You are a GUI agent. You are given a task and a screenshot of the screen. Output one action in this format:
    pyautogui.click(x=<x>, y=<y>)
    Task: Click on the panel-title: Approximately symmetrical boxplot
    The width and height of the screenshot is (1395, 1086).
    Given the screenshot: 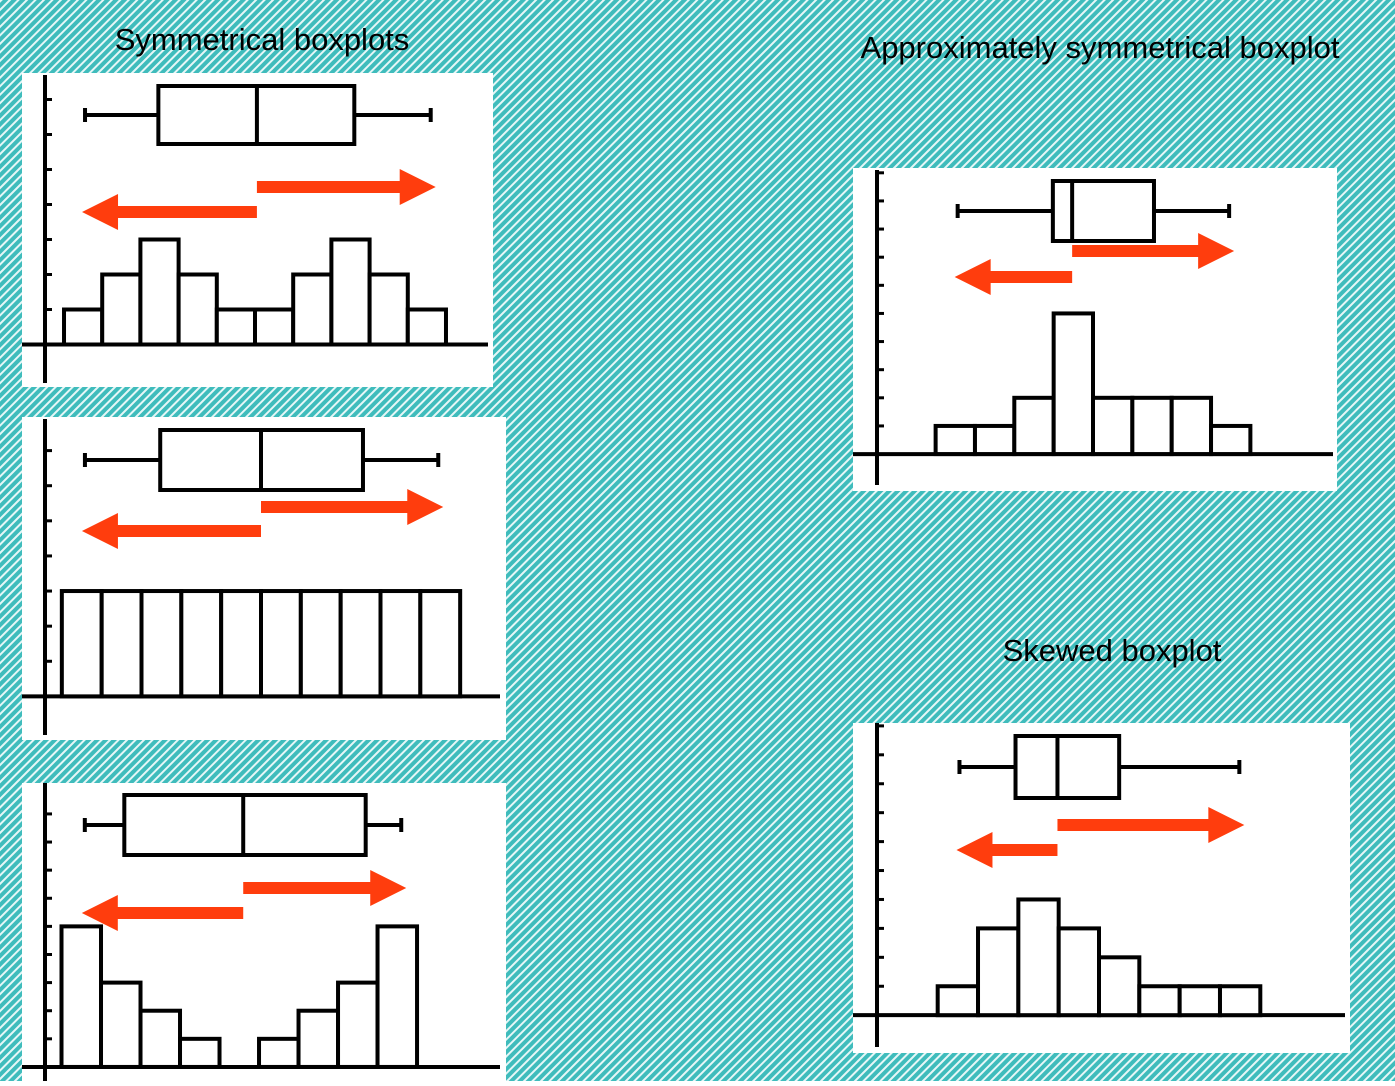 What is the action you would take?
    pyautogui.click(x=1100, y=47)
    